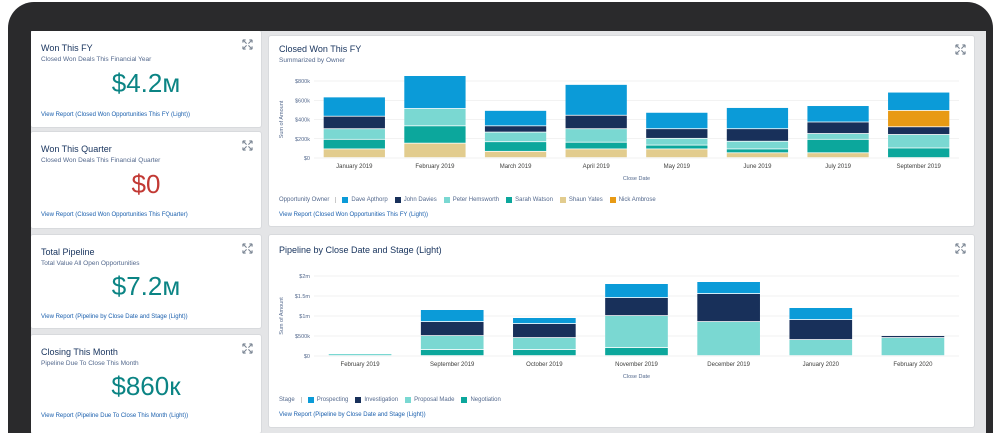 This screenshot has height=433, width=995. Describe the element at coordinates (636, 365) in the screenshot. I see `x-tick-label: November 2019` at that location.